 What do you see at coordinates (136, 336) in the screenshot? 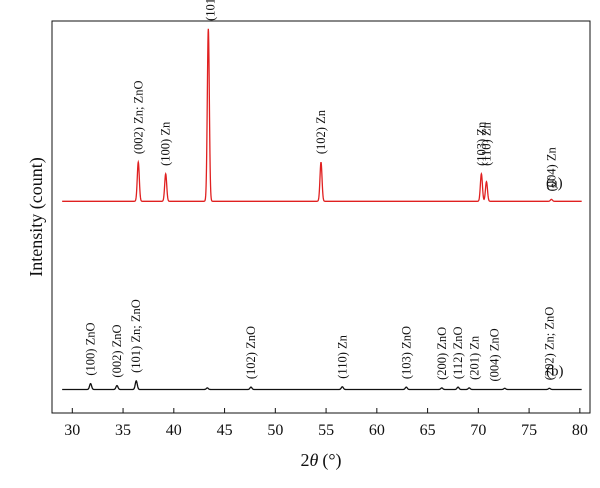
I see `peak-label-1-2: (101) Zn; ZnO` at bounding box center [136, 336].